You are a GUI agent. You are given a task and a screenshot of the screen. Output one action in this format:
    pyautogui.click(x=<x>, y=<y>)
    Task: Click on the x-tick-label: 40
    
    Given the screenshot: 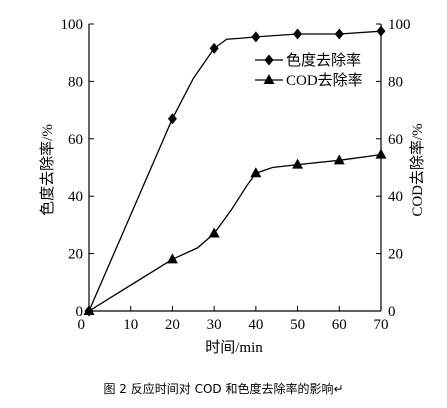 What is the action you would take?
    pyautogui.click(x=255, y=325)
    